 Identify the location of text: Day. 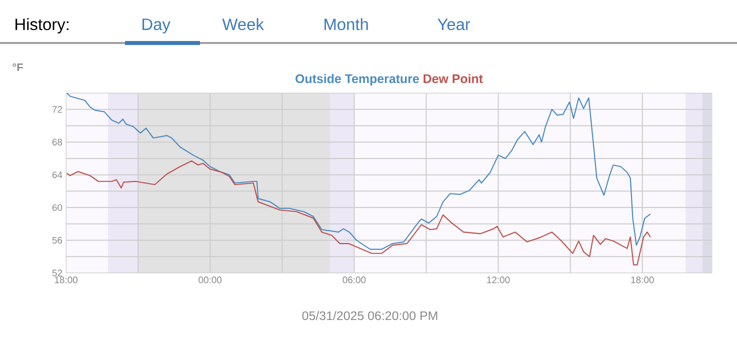
(156, 26).